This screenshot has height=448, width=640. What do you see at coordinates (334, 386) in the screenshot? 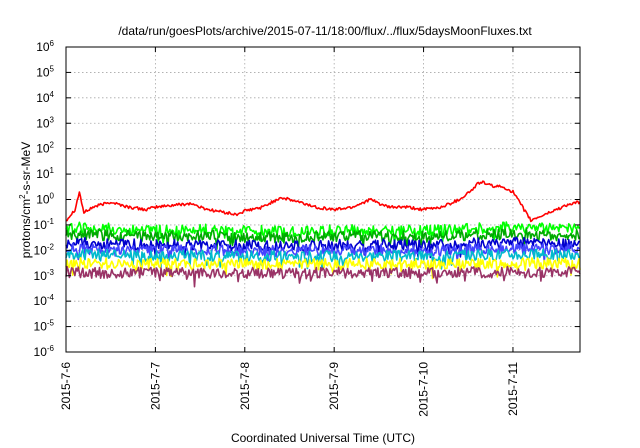
I see `x-tick-label: 2015-7-9` at bounding box center [334, 386].